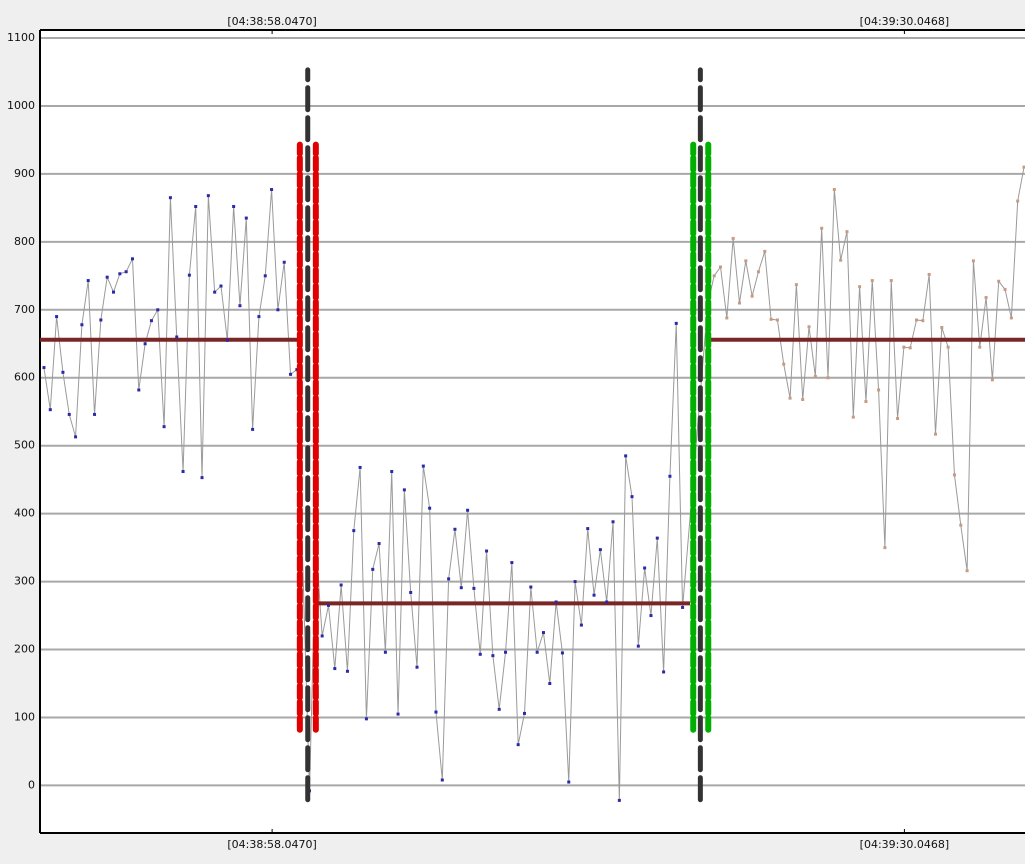 The width and height of the screenshot is (1025, 864). What do you see at coordinates (21, 37) in the screenshot?
I see `y-tick-label: 1100` at bounding box center [21, 37].